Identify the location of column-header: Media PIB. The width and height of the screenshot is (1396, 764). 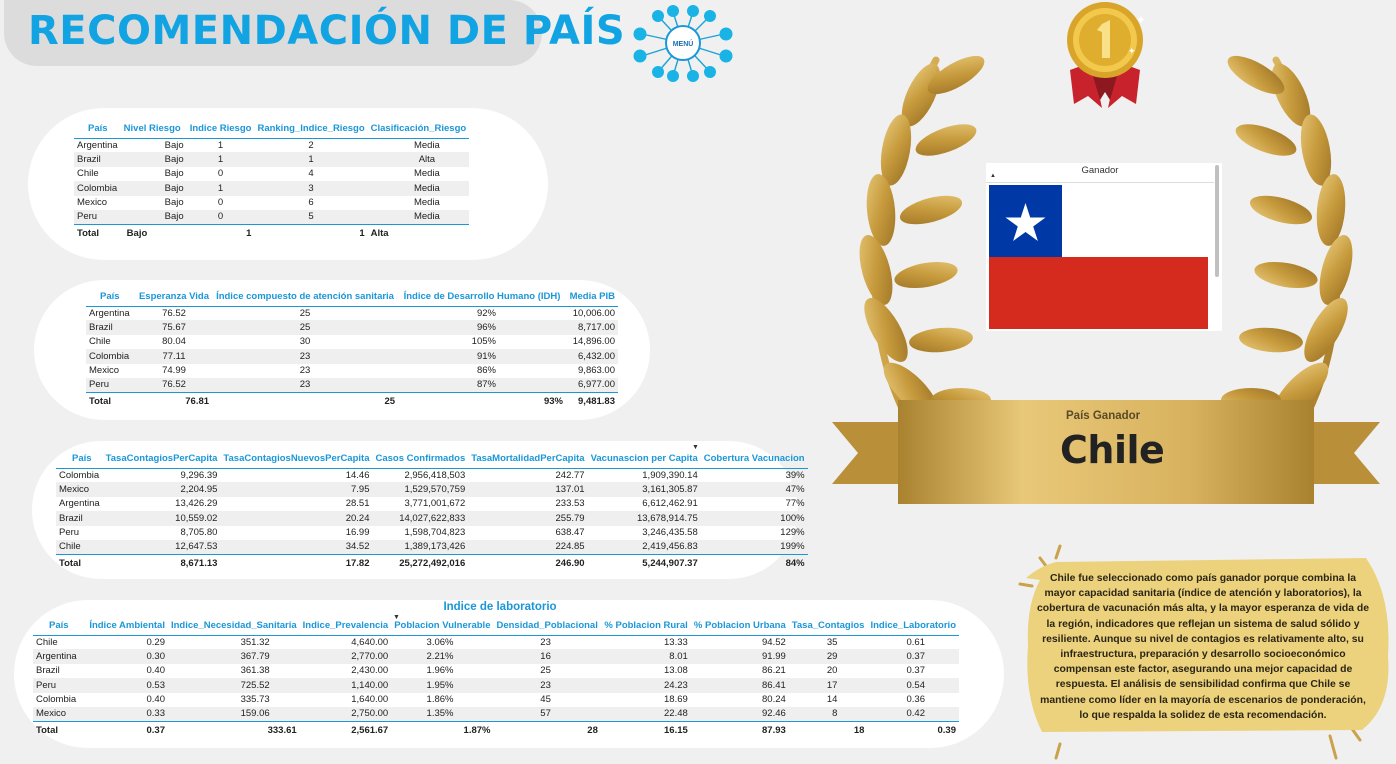
(591, 297).